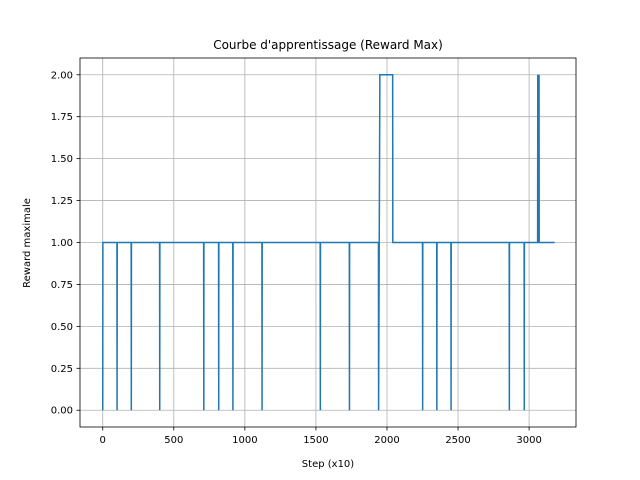 The width and height of the screenshot is (640, 480). Describe the element at coordinates (244, 440) in the screenshot. I see `x-tick-label: 1000` at that location.